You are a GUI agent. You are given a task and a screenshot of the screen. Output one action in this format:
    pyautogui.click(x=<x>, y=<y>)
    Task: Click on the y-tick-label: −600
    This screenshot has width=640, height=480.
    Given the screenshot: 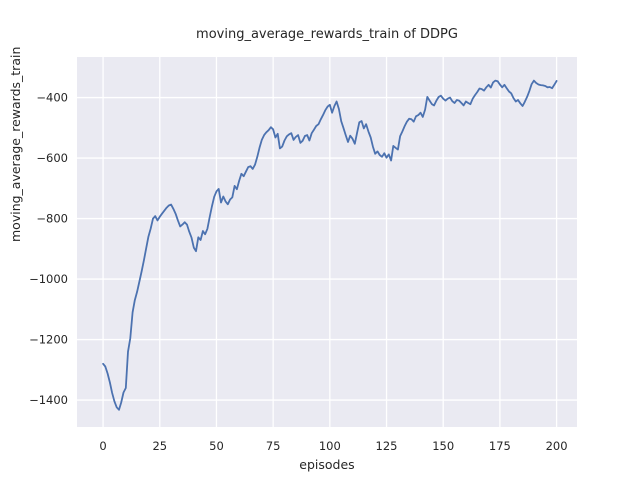 What is the action you would take?
    pyautogui.click(x=52, y=158)
    